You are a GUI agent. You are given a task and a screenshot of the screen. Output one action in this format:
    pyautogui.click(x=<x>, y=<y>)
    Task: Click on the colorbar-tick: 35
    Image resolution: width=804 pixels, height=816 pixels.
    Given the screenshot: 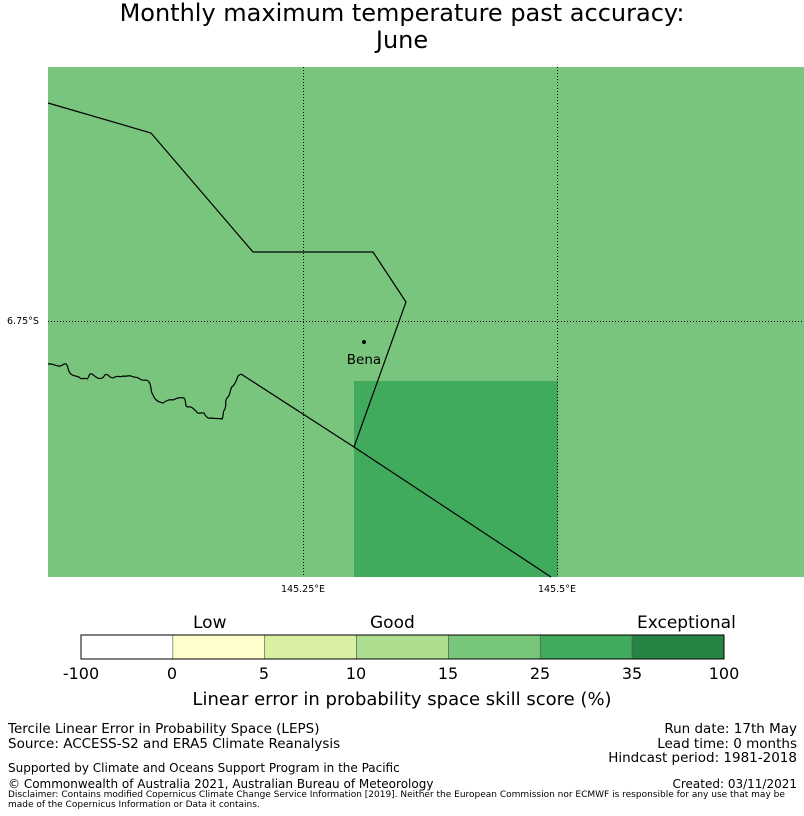 What is the action you would take?
    pyautogui.click(x=632, y=673)
    